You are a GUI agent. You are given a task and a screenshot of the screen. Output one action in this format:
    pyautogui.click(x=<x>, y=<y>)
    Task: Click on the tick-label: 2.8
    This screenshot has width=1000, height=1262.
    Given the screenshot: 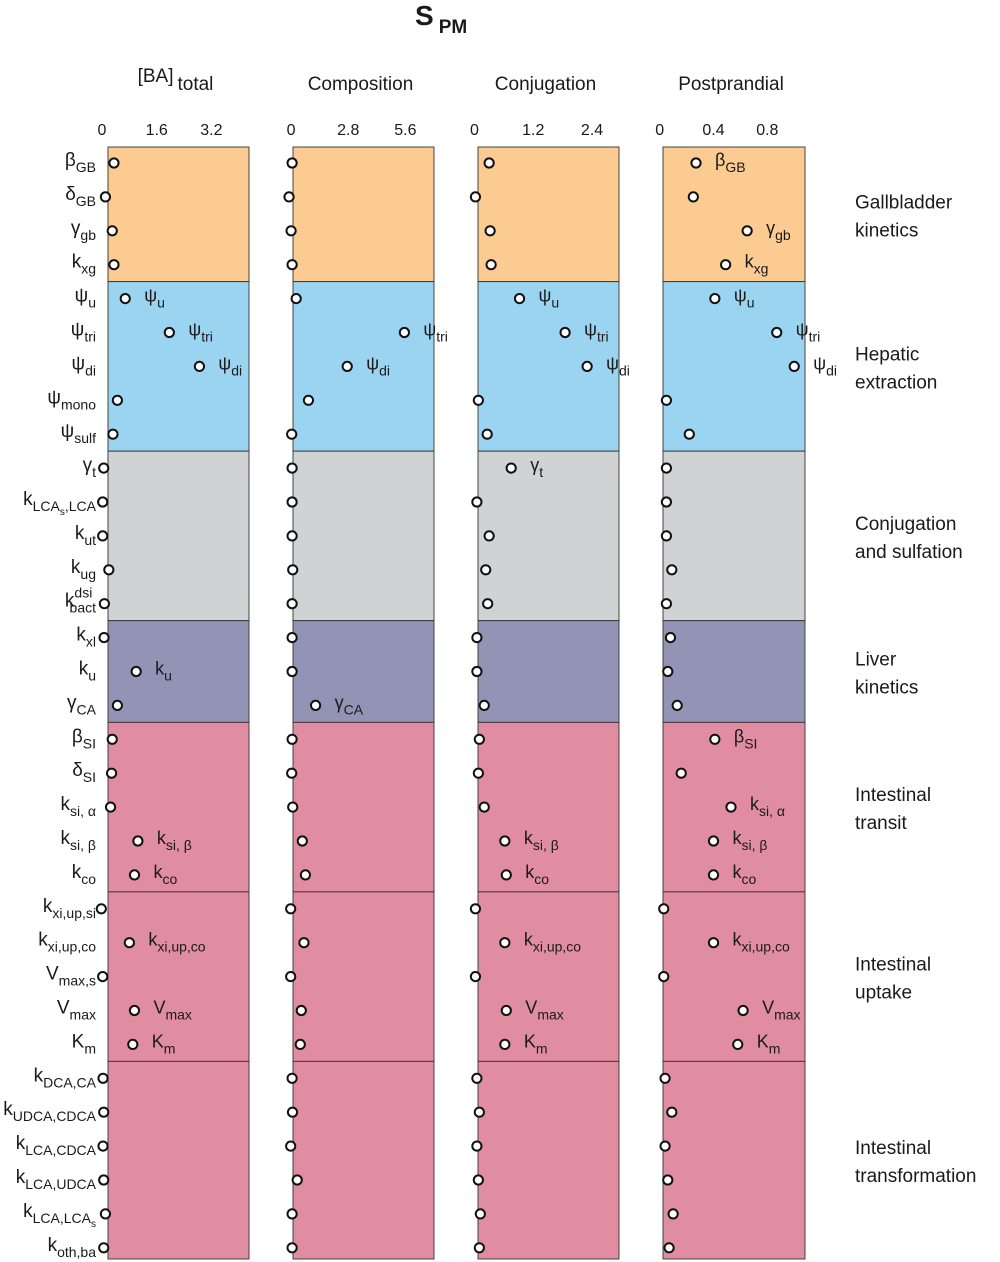 What is the action you would take?
    pyautogui.click(x=348, y=130)
    